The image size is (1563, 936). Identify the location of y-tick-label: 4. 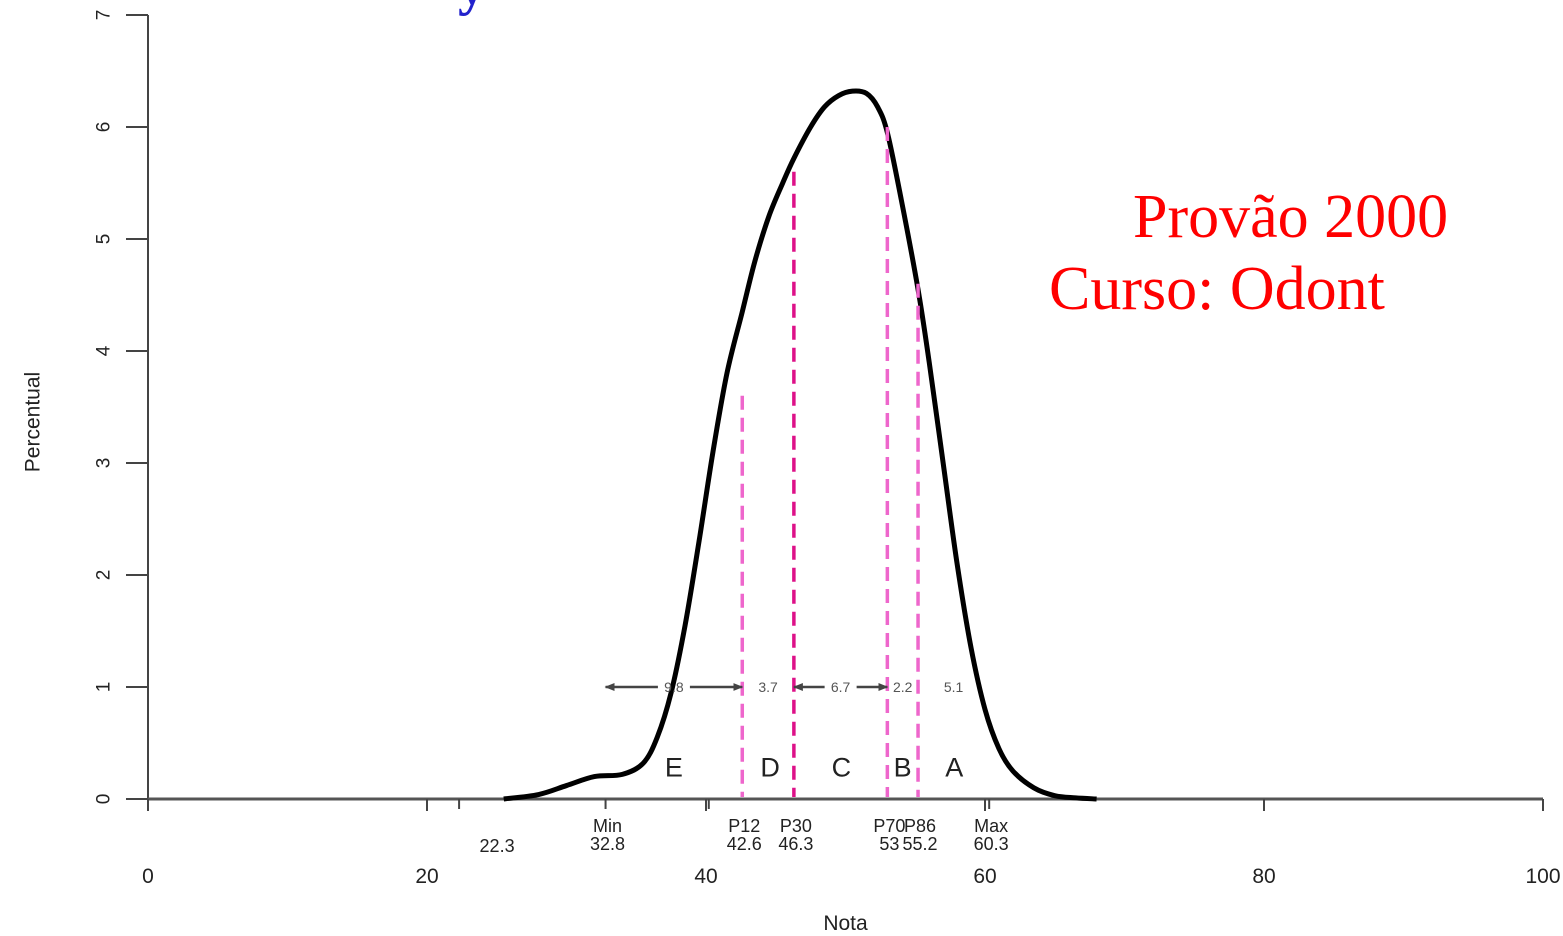
(104, 350).